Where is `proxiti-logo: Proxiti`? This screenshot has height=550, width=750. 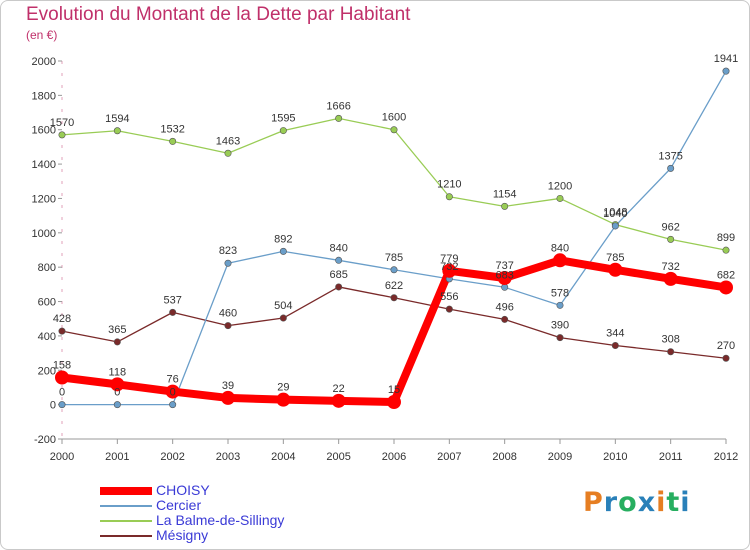 proxiti-logo: Proxiti is located at coordinates (637, 502).